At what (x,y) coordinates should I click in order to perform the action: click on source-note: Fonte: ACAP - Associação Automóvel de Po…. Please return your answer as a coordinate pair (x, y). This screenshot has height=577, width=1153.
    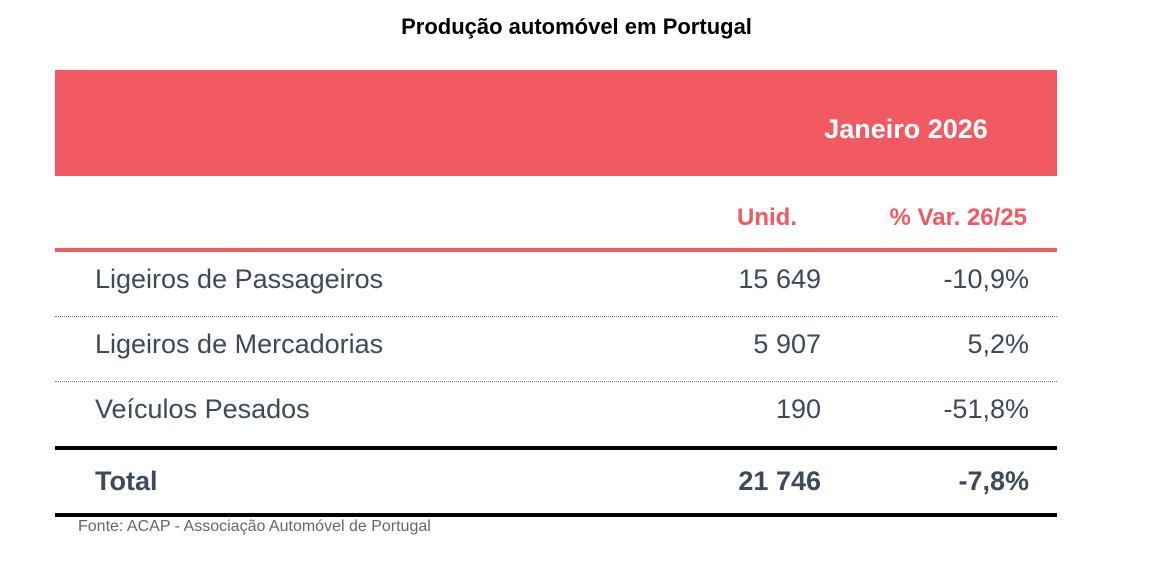
    Looking at the image, I should click on (254, 526).